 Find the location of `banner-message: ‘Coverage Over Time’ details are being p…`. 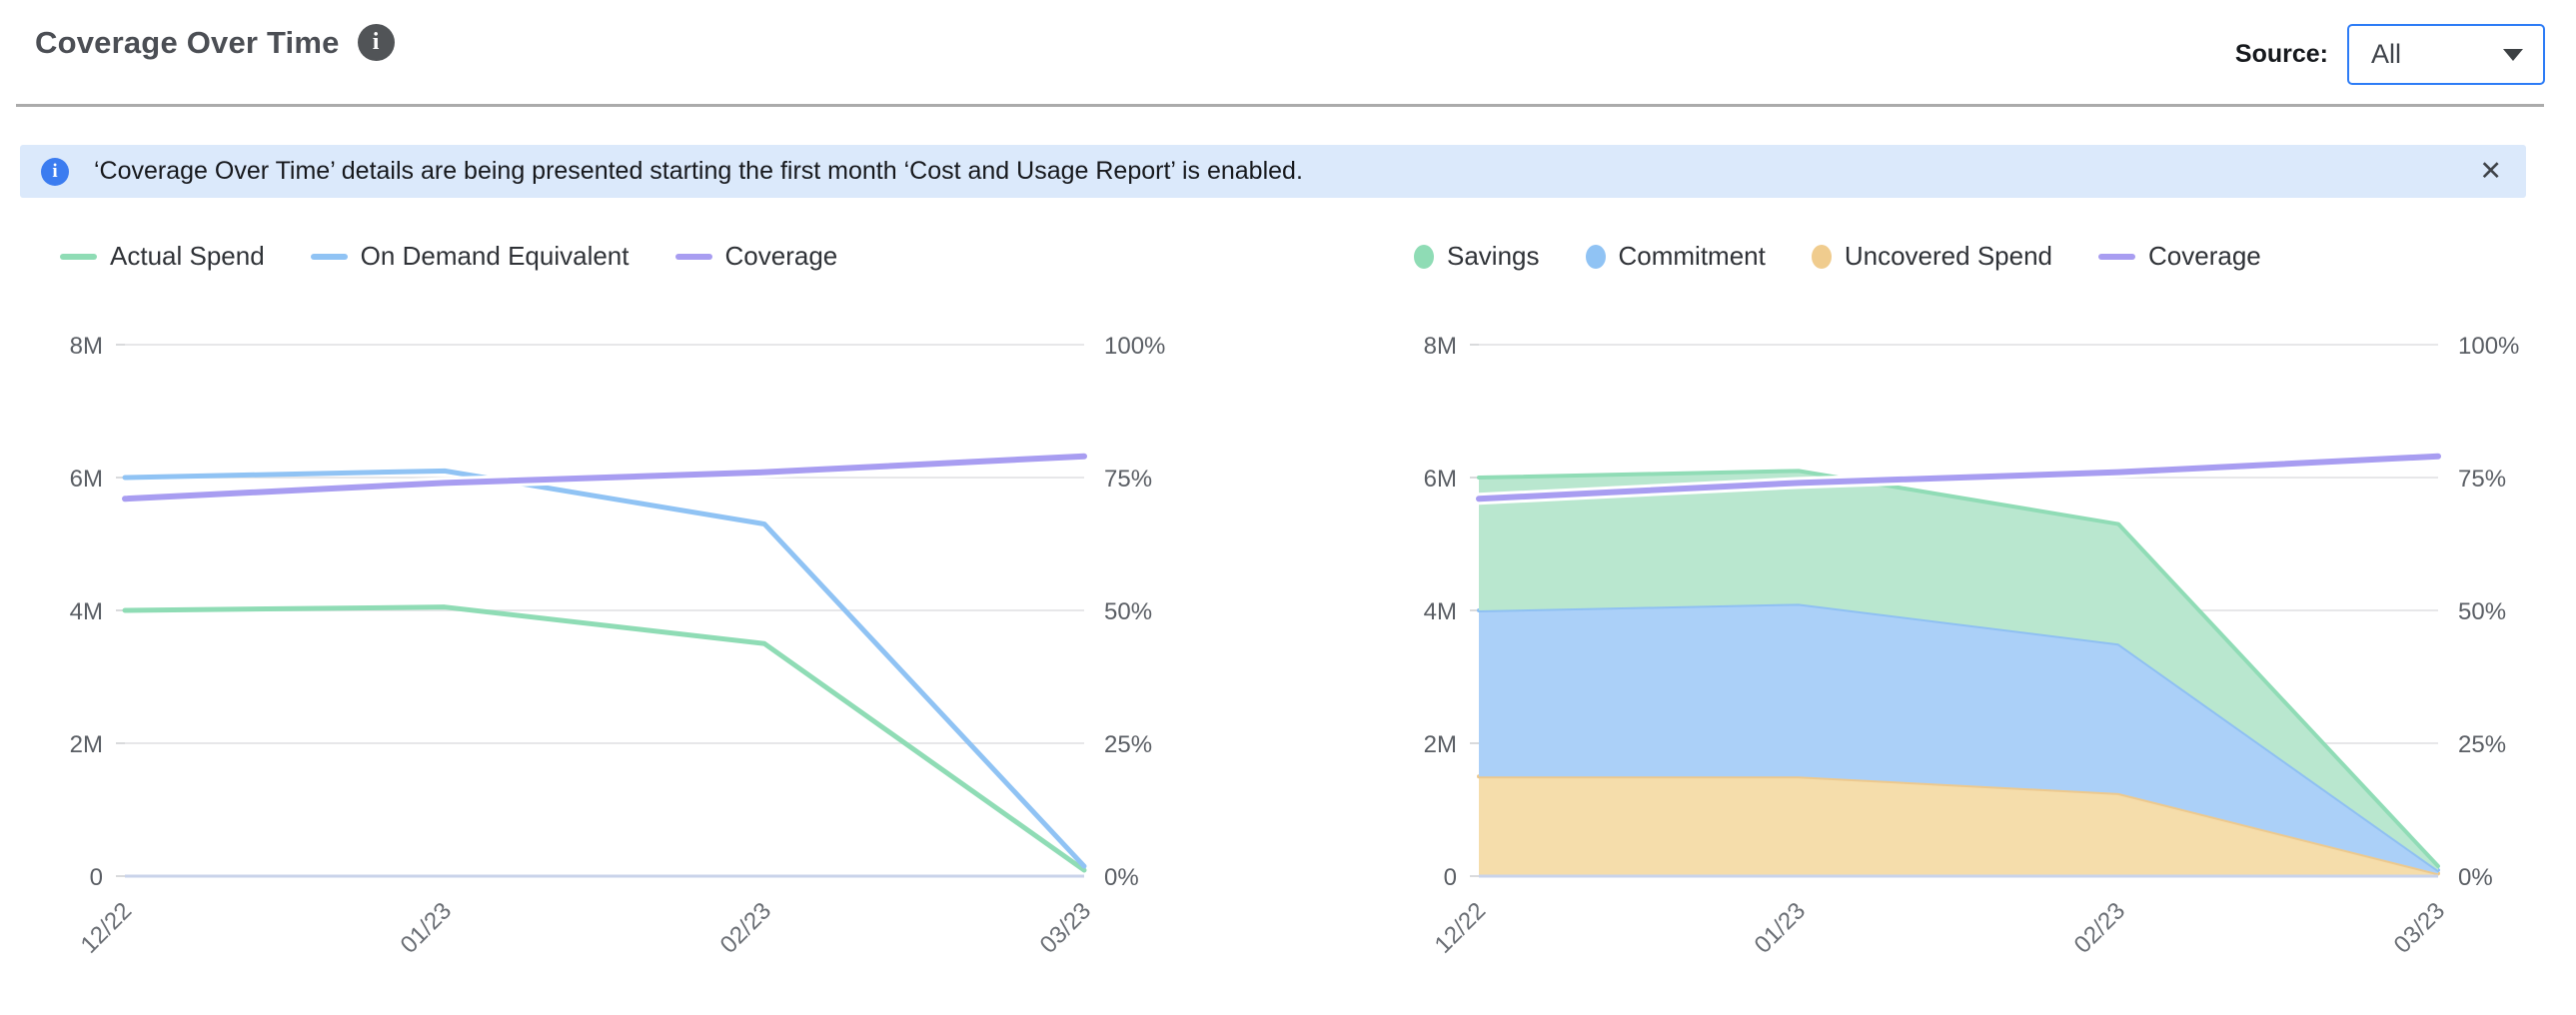

banner-message: ‘Coverage Over Time’ details are being p… is located at coordinates (698, 171).